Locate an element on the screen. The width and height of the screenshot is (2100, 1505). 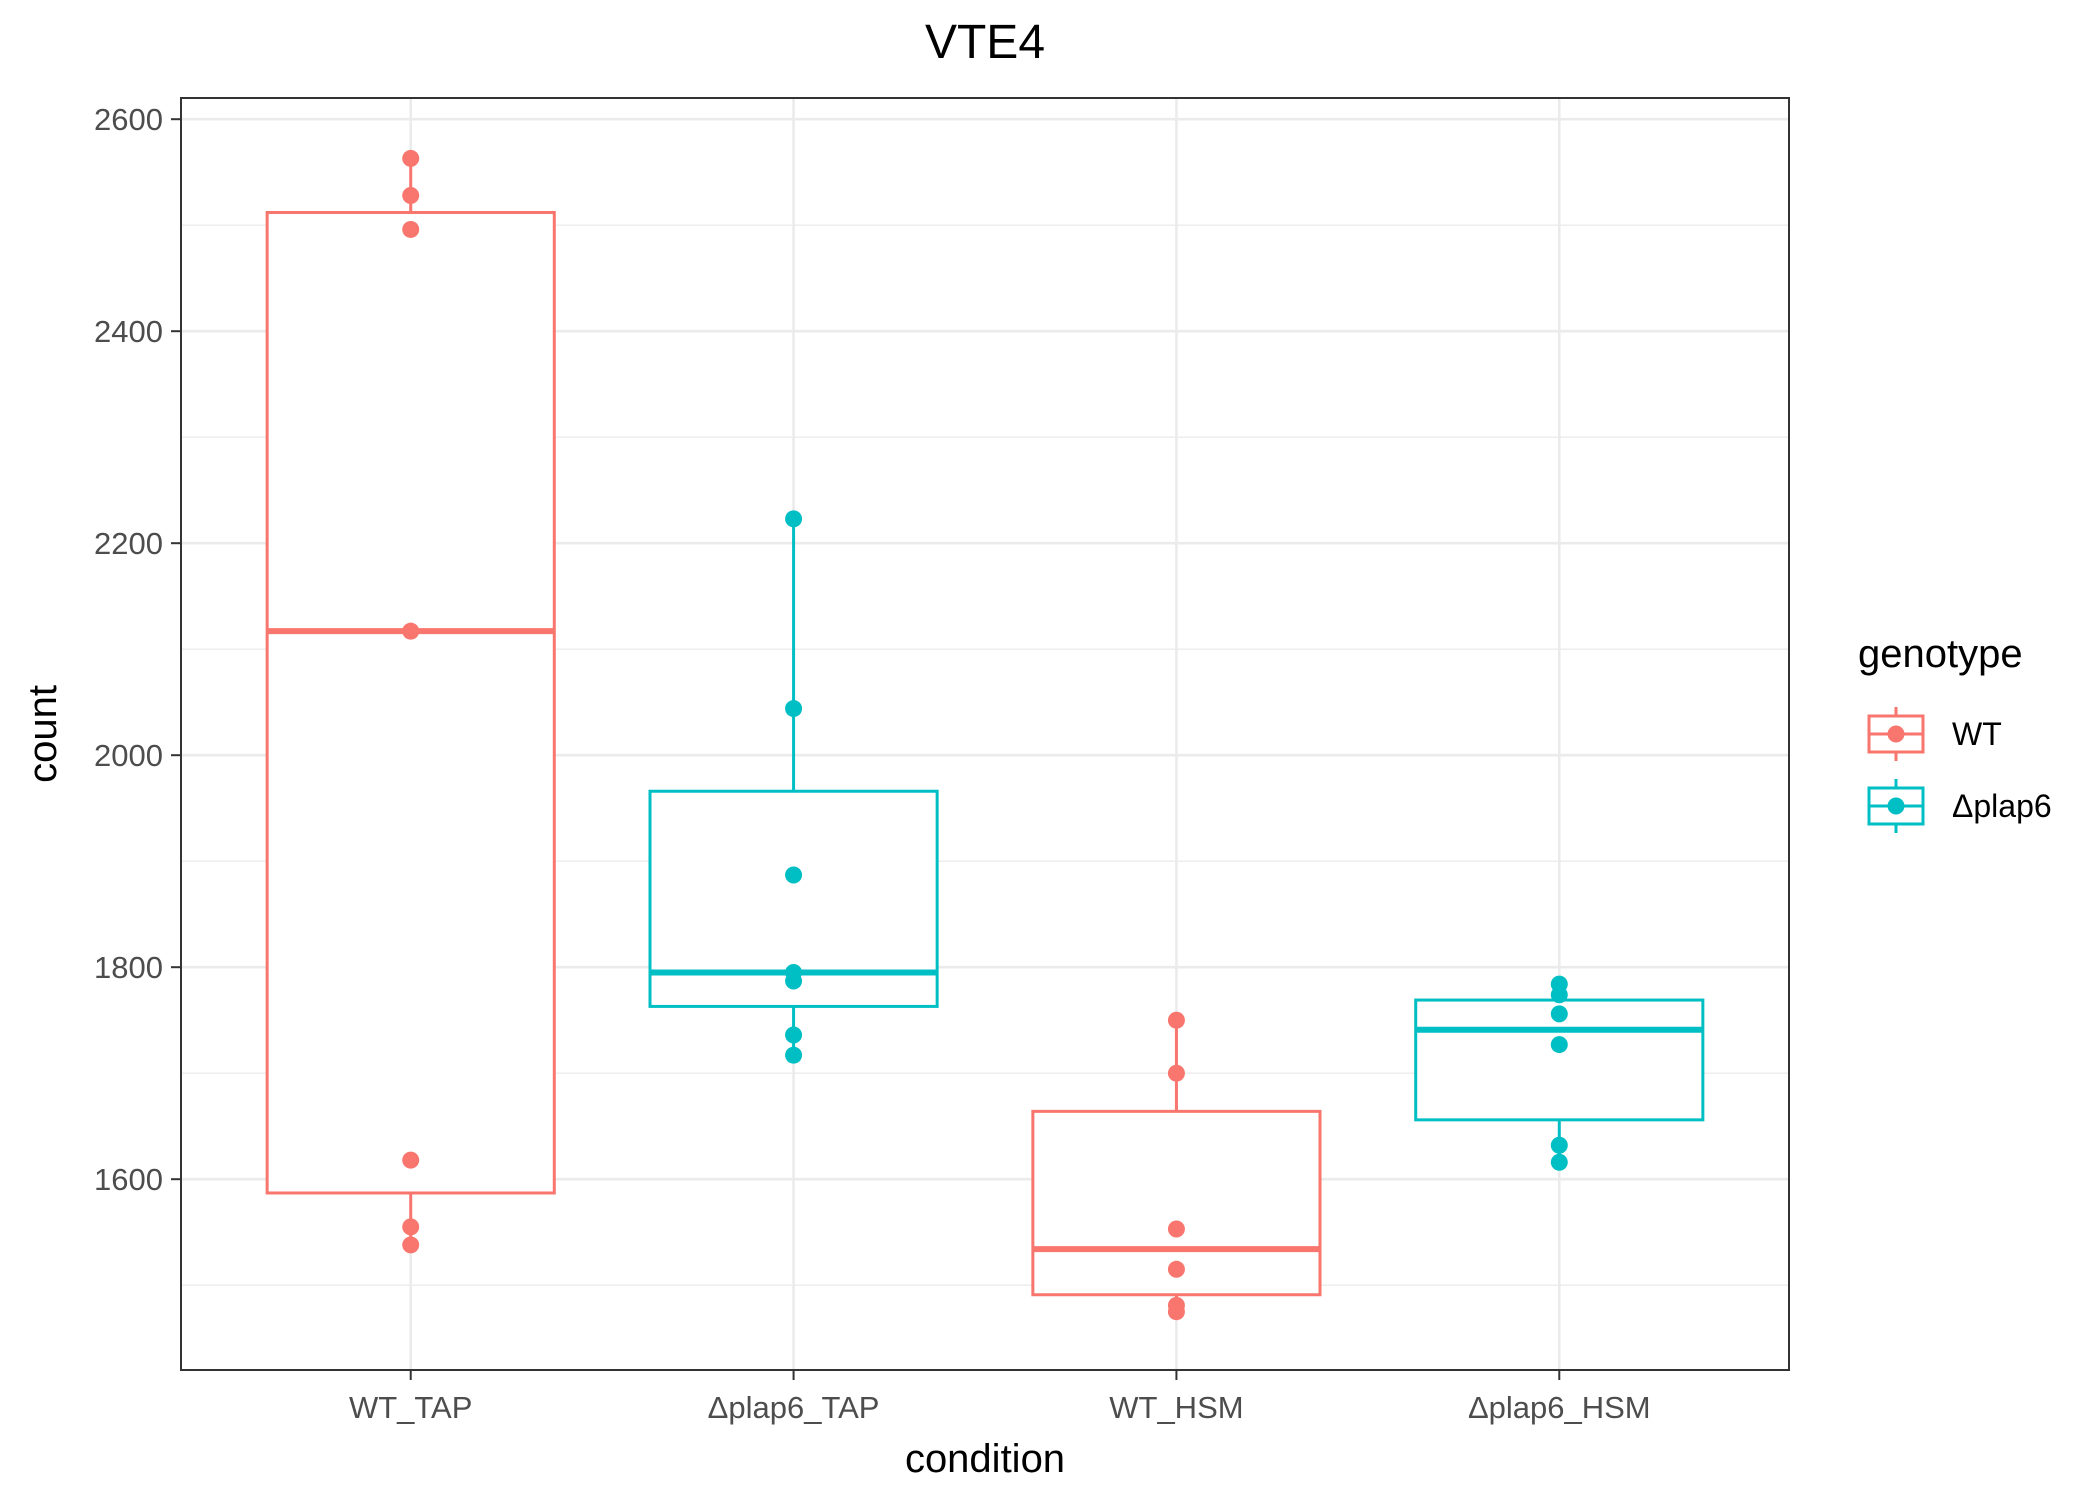
y-tick-label: 2400 is located at coordinates (128, 331).